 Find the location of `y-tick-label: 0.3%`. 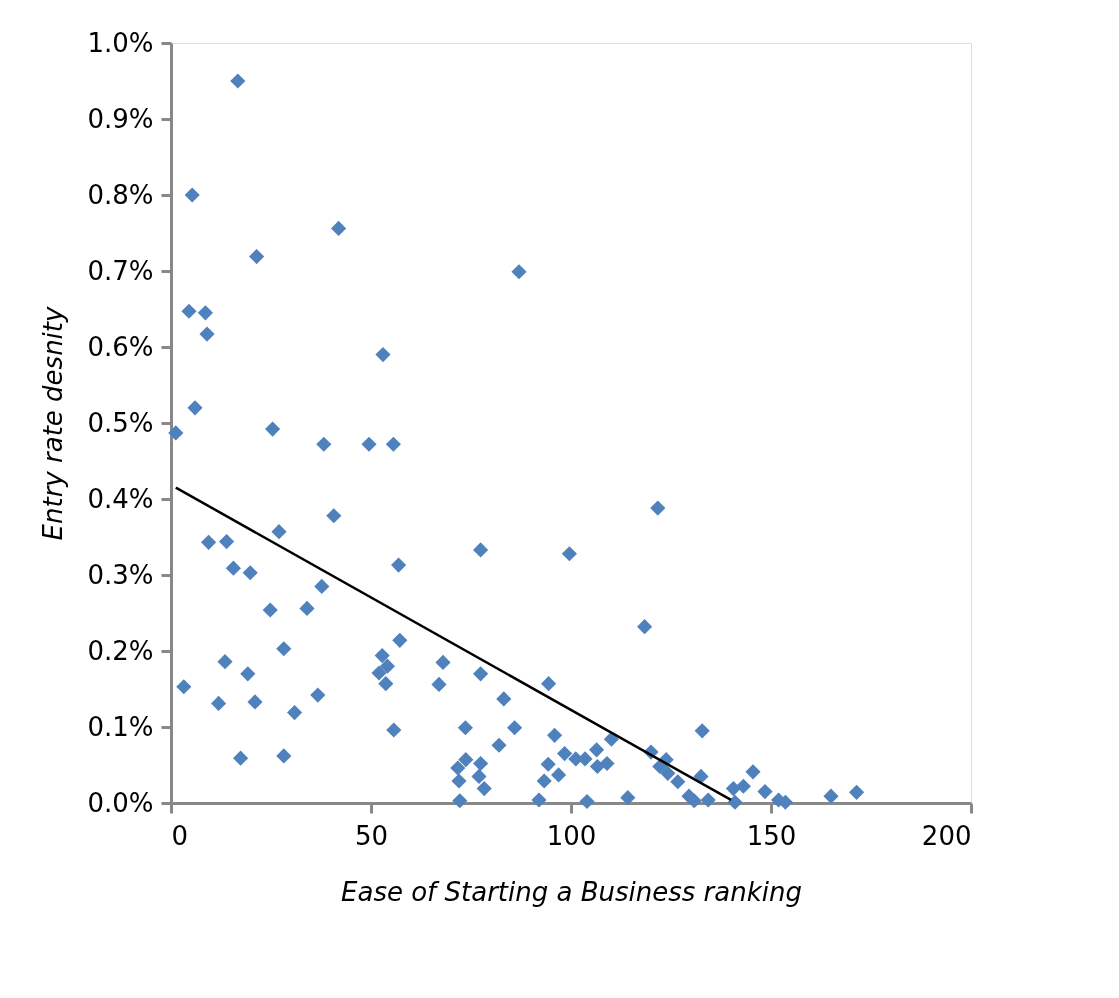

y-tick-label: 0.3% is located at coordinates (120, 574).